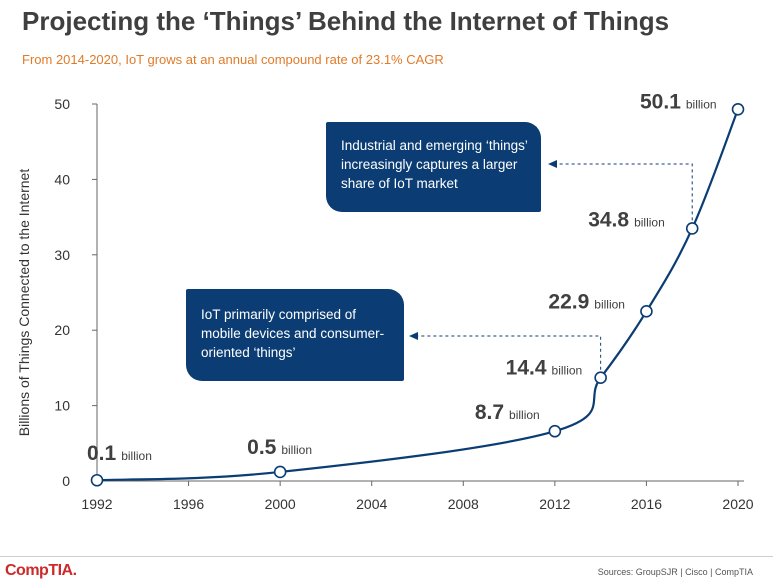  What do you see at coordinates (262, 447) in the screenshot?
I see `data-label-value: 0.5` at bounding box center [262, 447].